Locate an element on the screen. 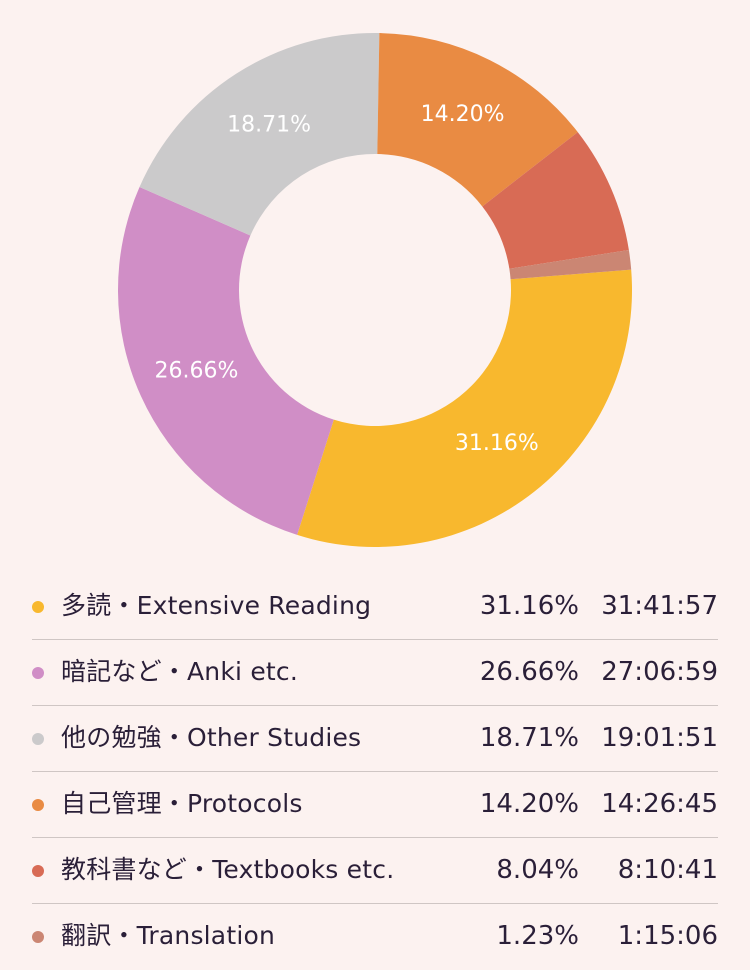  legend-label: 多読・Extensive Reading is located at coordinates (216, 605).